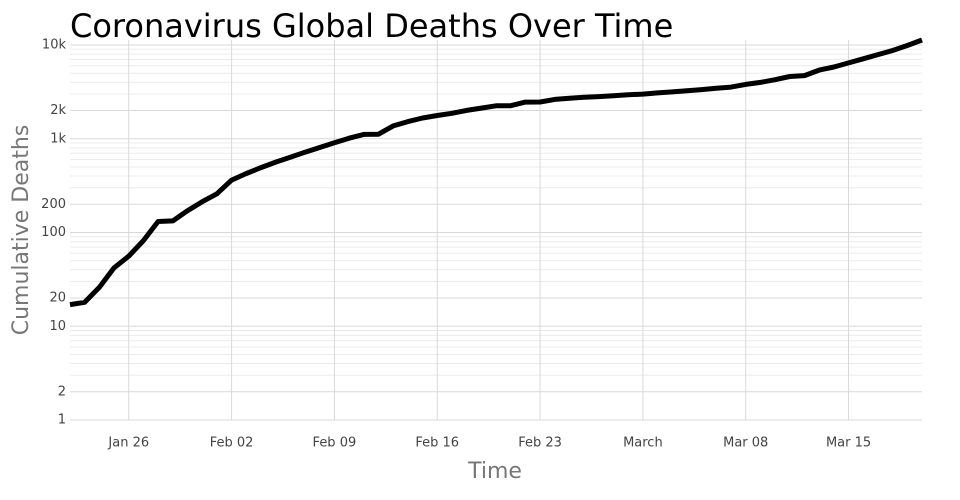  What do you see at coordinates (21, 230) in the screenshot?
I see `y-axis-title: Cumulative Deaths` at bounding box center [21, 230].